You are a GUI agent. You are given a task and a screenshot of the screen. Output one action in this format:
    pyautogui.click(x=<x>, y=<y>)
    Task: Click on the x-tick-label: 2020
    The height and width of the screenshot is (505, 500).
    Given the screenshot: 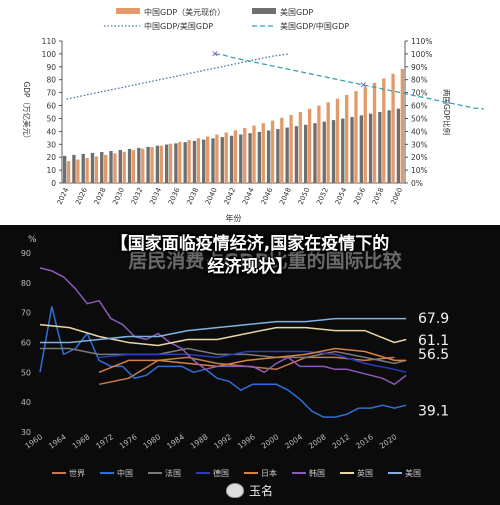 What is the action you would take?
    pyautogui.click(x=388, y=441)
    